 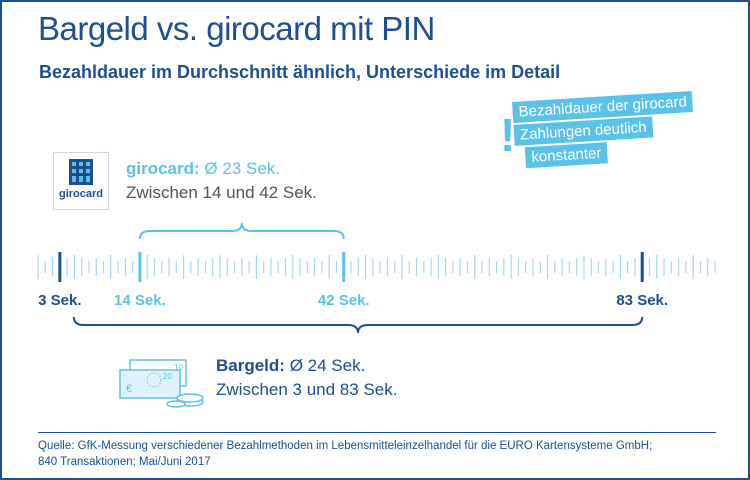 I want to click on tick-label-3: 3 Sek., so click(x=59, y=300).